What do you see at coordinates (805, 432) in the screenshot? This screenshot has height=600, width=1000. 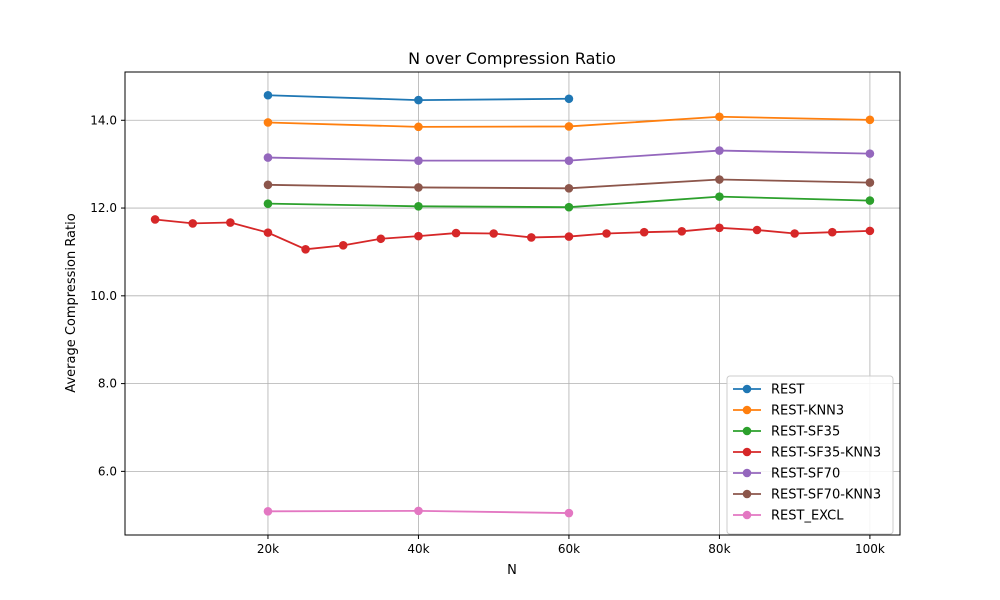 I see `legend-label: REST-SF35` at bounding box center [805, 432].